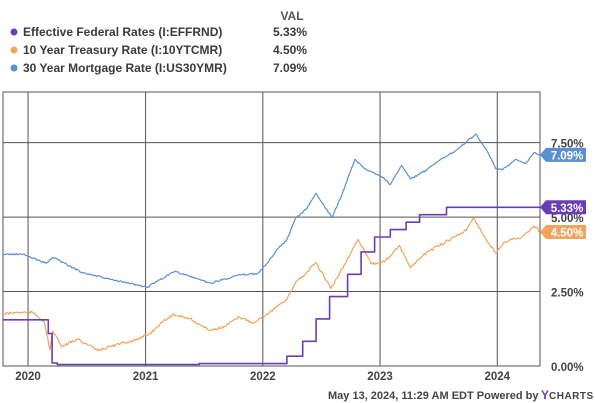 Image resolution: width=595 pixels, height=403 pixels. Describe the element at coordinates (567, 368) in the screenshot. I see `y-tick-label: 0.00%` at that location.